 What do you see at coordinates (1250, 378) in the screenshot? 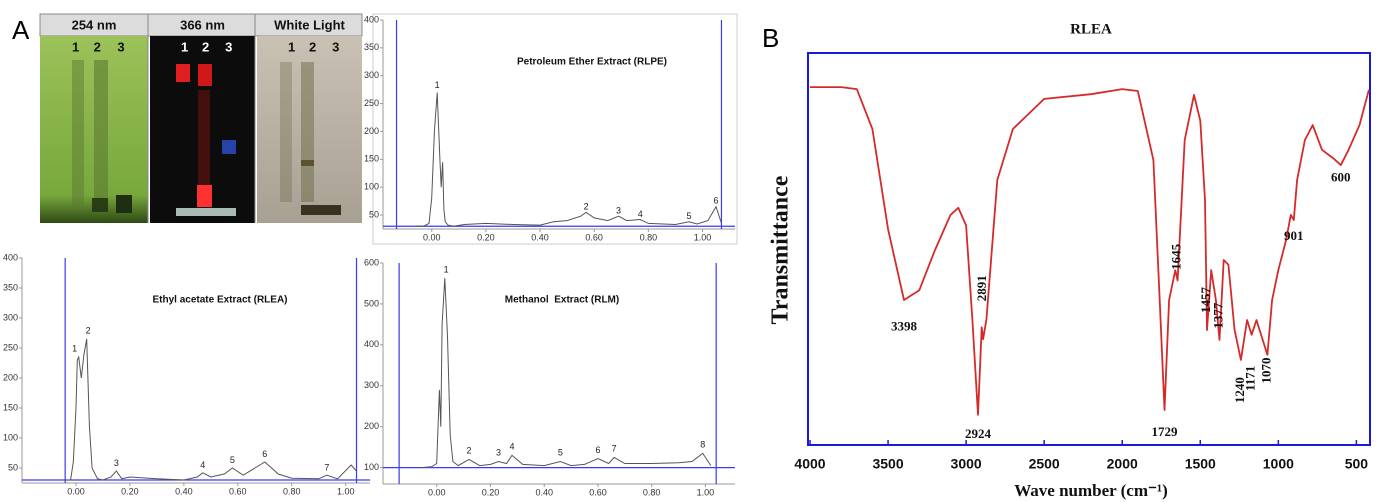
I see `peak-label: 1171` at bounding box center [1250, 378].